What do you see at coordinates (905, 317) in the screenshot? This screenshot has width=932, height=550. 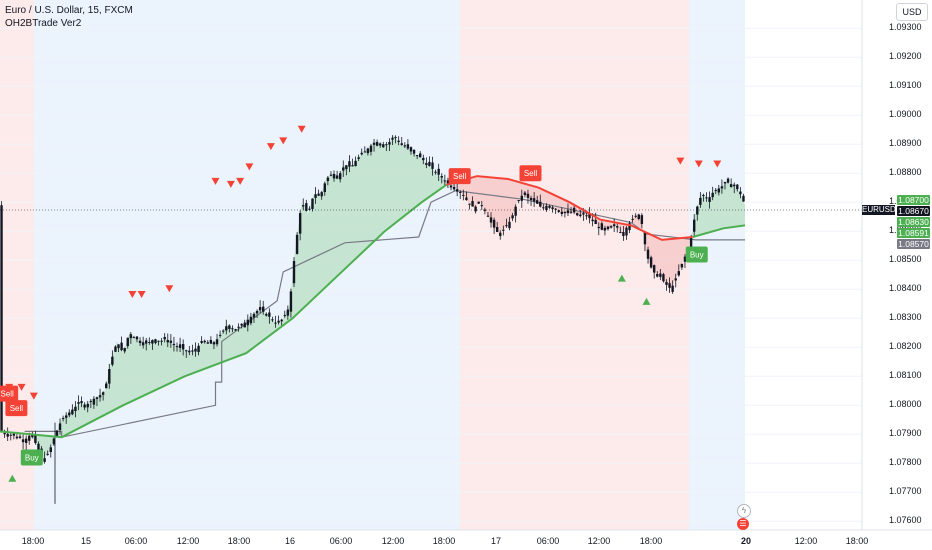 I see `price-tick-label: 1.08300` at bounding box center [905, 317].